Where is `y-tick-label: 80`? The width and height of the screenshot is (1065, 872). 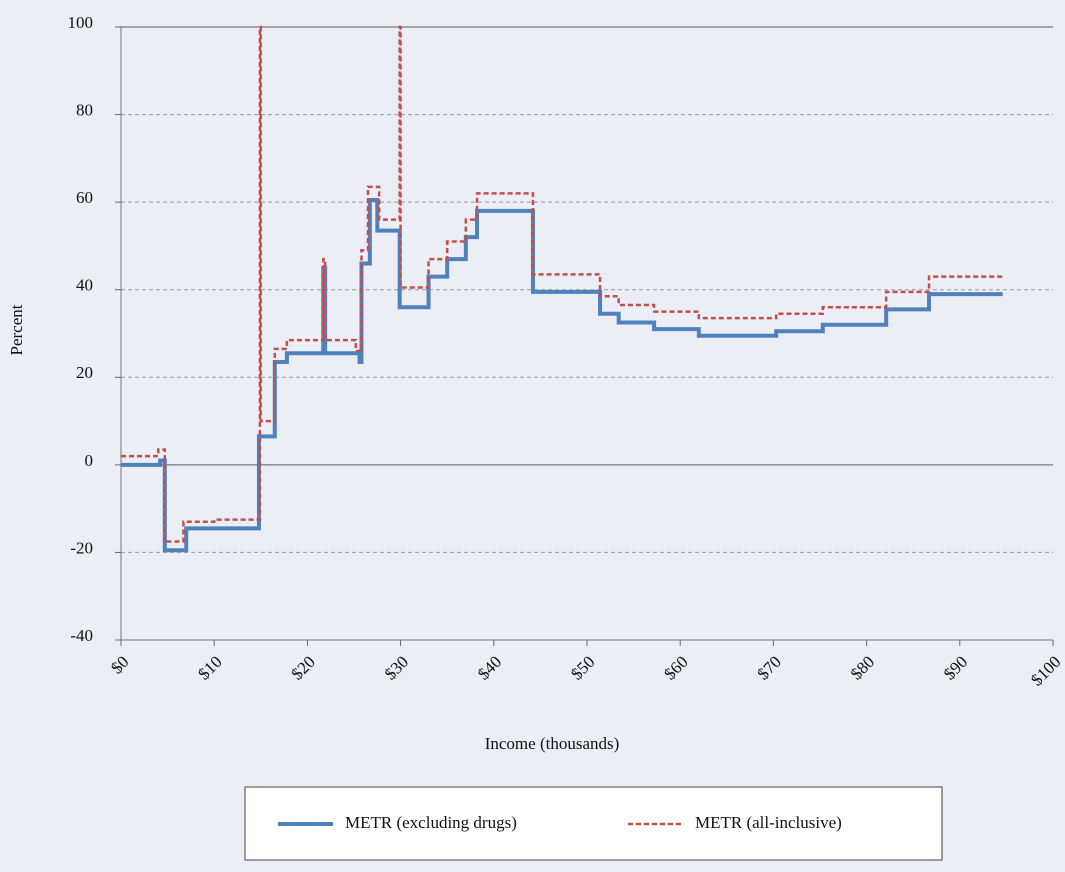 y-tick-label: 80 is located at coordinates (84, 109).